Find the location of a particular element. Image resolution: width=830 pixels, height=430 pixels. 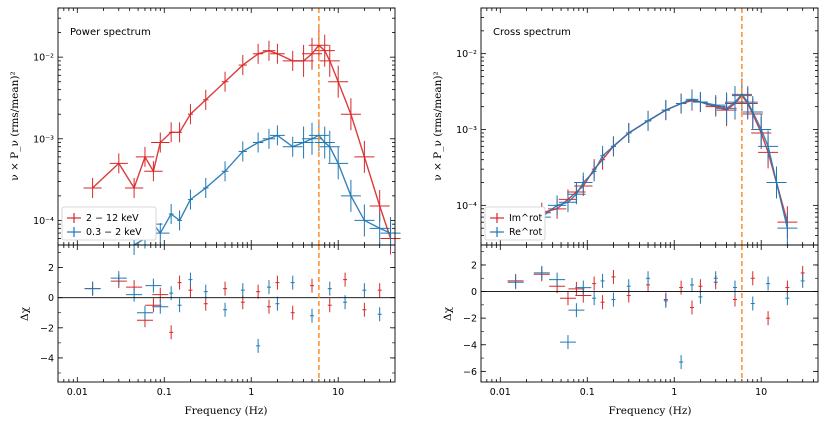

left-bottom-frame is located at coordinates (226, 313).